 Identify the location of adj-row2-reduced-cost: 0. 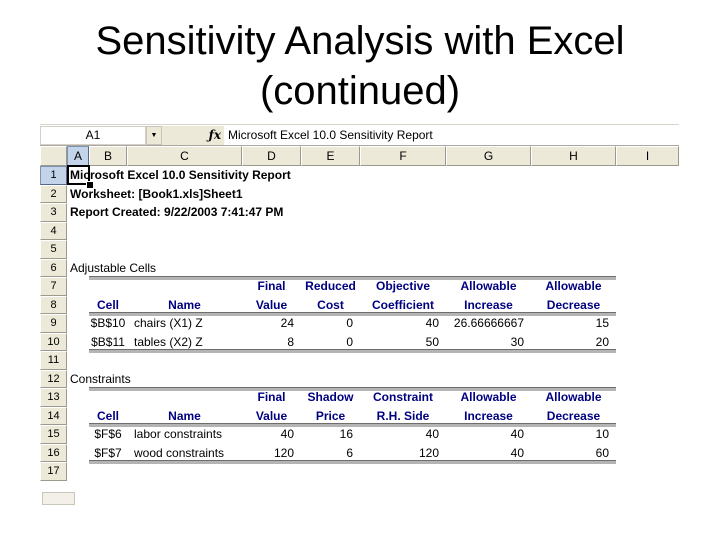
(349, 341).